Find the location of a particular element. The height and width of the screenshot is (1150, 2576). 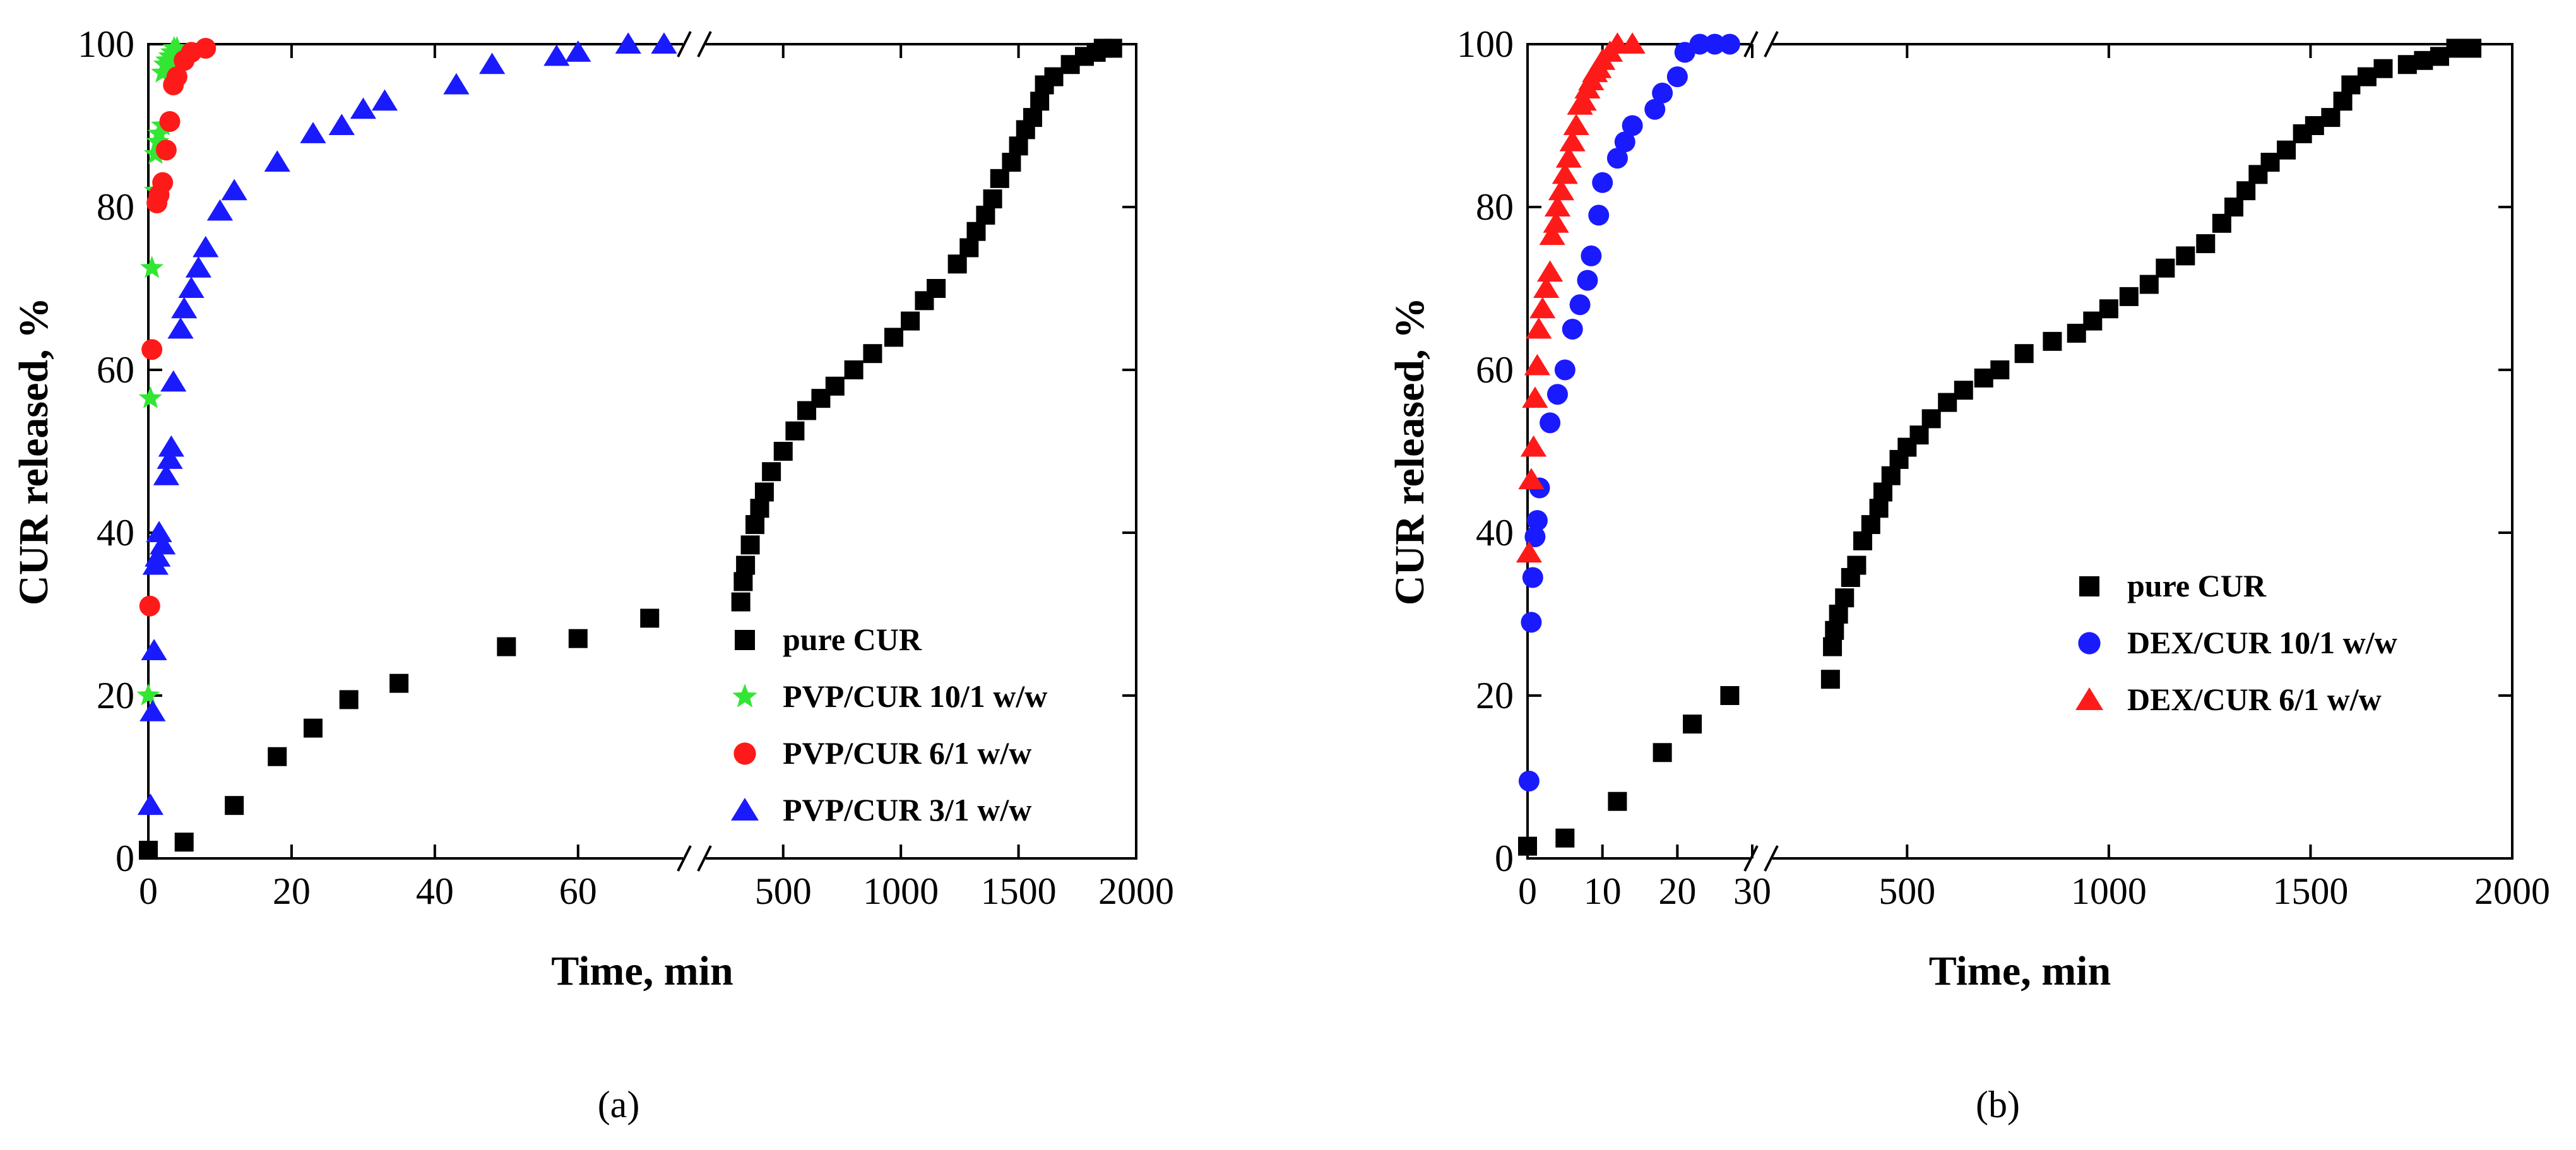

legend-label: pure CUR is located at coordinates (853, 639).